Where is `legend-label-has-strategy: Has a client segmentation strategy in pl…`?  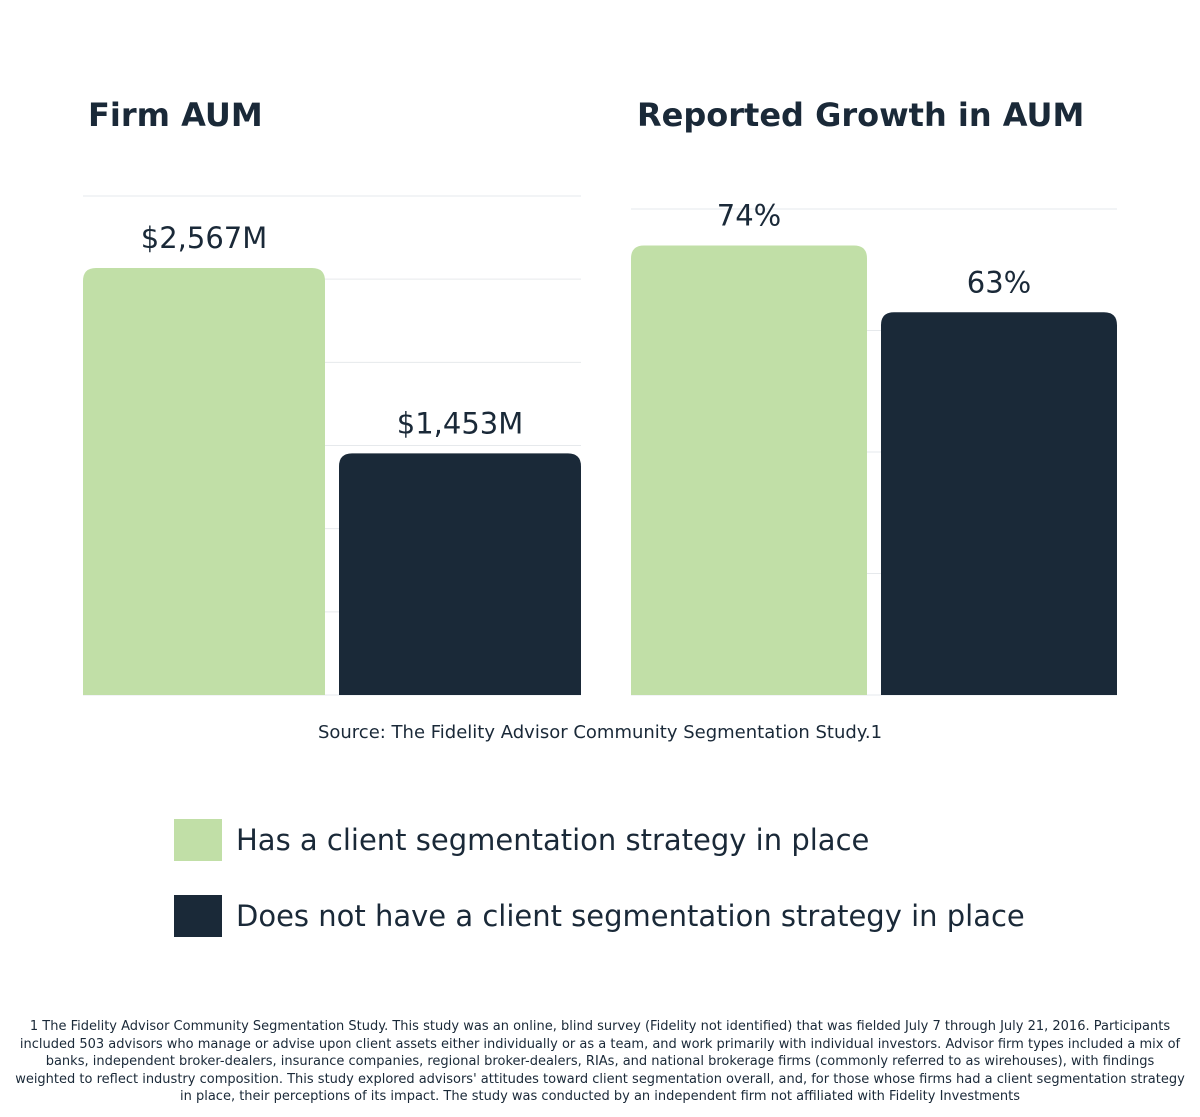 legend-label-has-strategy: Has a client segmentation strategy in pl… is located at coordinates (553, 840).